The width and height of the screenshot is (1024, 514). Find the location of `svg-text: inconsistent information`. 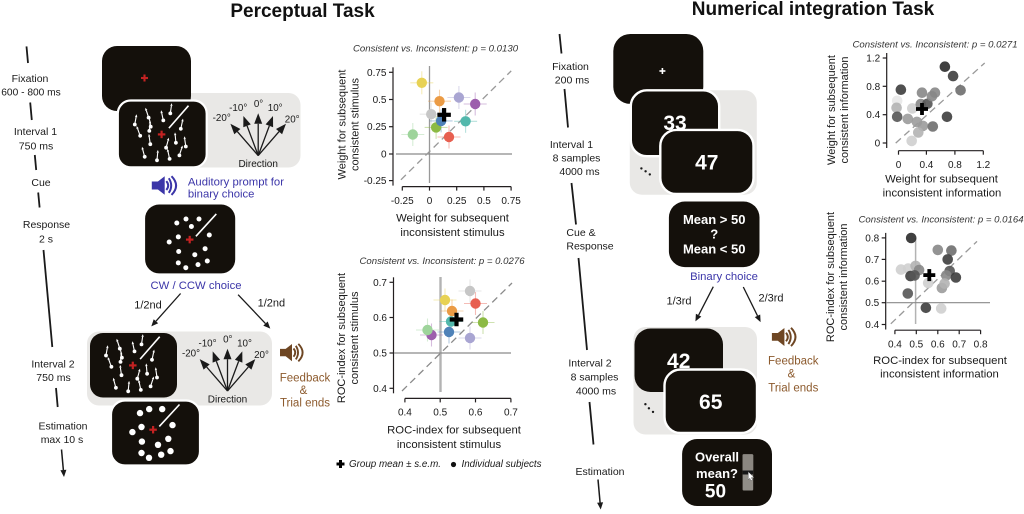

svg-text: inconsistent information is located at coordinates (942, 194).